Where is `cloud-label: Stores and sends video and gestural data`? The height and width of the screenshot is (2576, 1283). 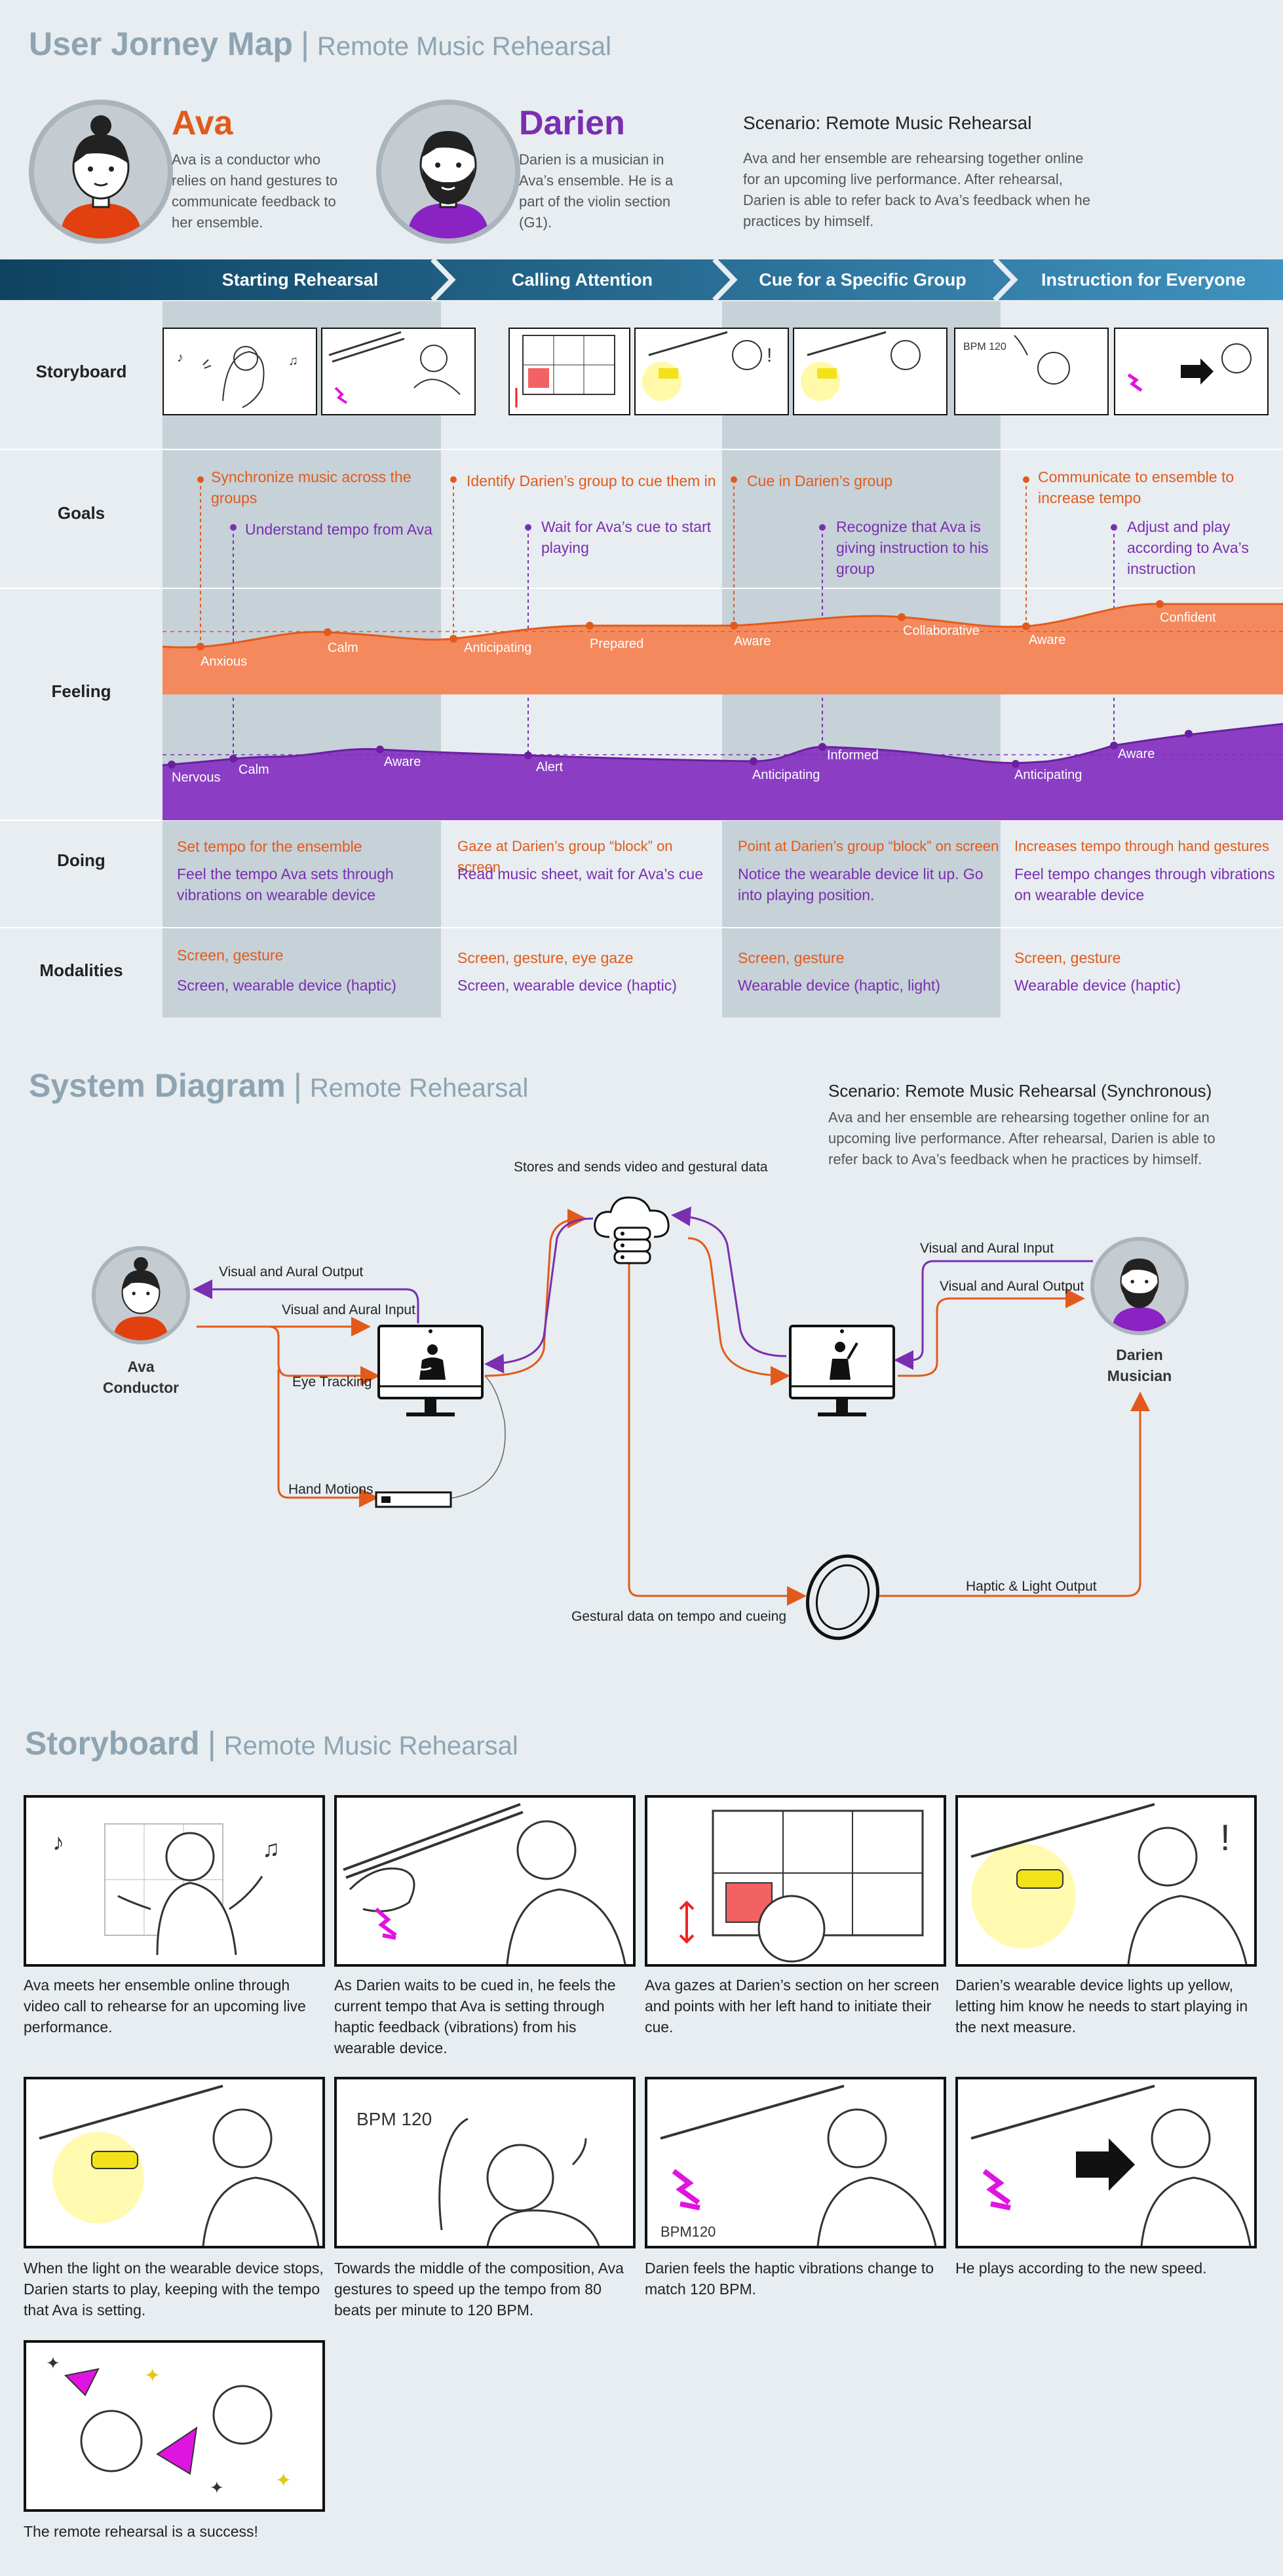
cloud-label: Stores and sends video and gestural data is located at coordinates (641, 1167).